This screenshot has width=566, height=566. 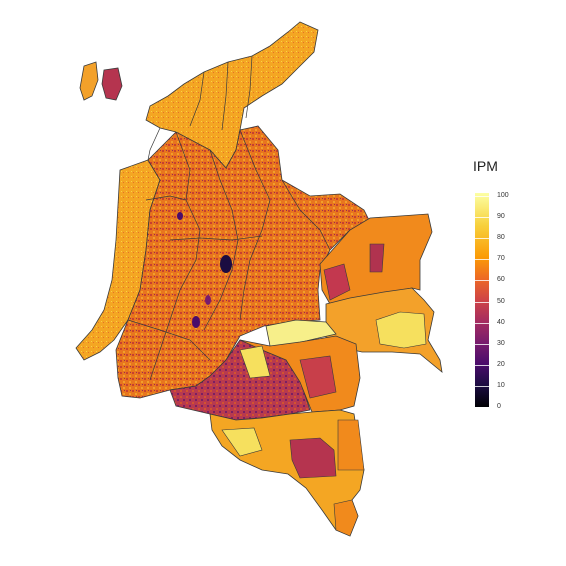 What do you see at coordinates (89, 81) in the screenshot?
I see `region-island-a` at bounding box center [89, 81].